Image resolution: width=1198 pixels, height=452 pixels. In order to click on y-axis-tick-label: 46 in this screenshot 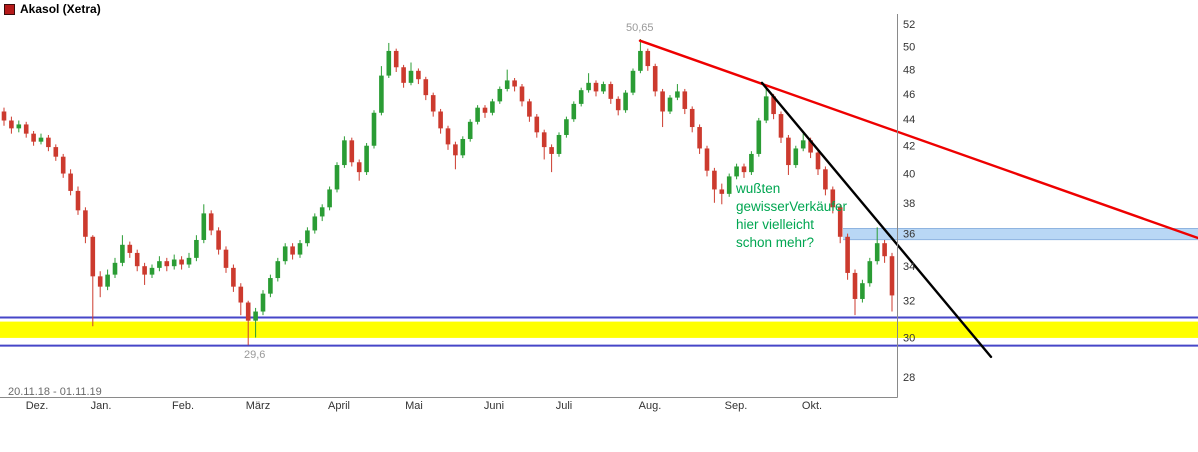, I will do `click(909, 95)`.